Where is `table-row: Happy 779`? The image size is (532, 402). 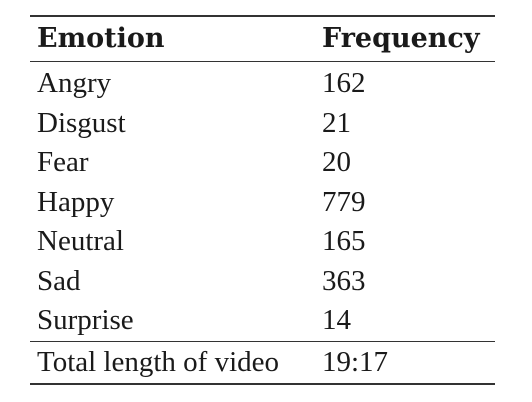 table-row: Happy 779 is located at coordinates (262, 202).